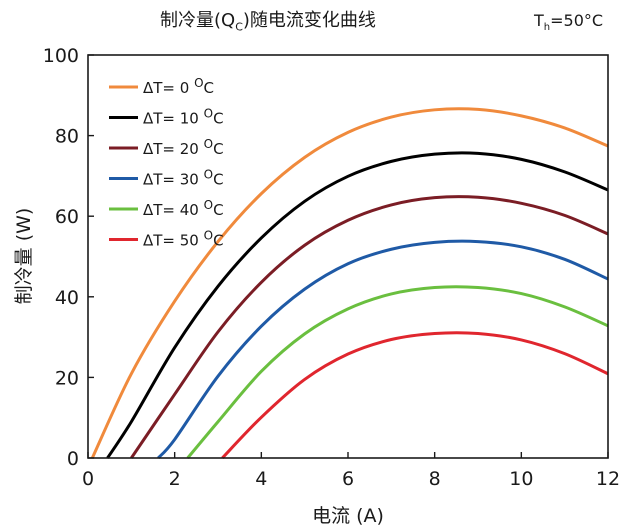 This screenshot has width=630, height=530. Describe the element at coordinates (348, 479) in the screenshot. I see `x-tick-label: 6` at that location.